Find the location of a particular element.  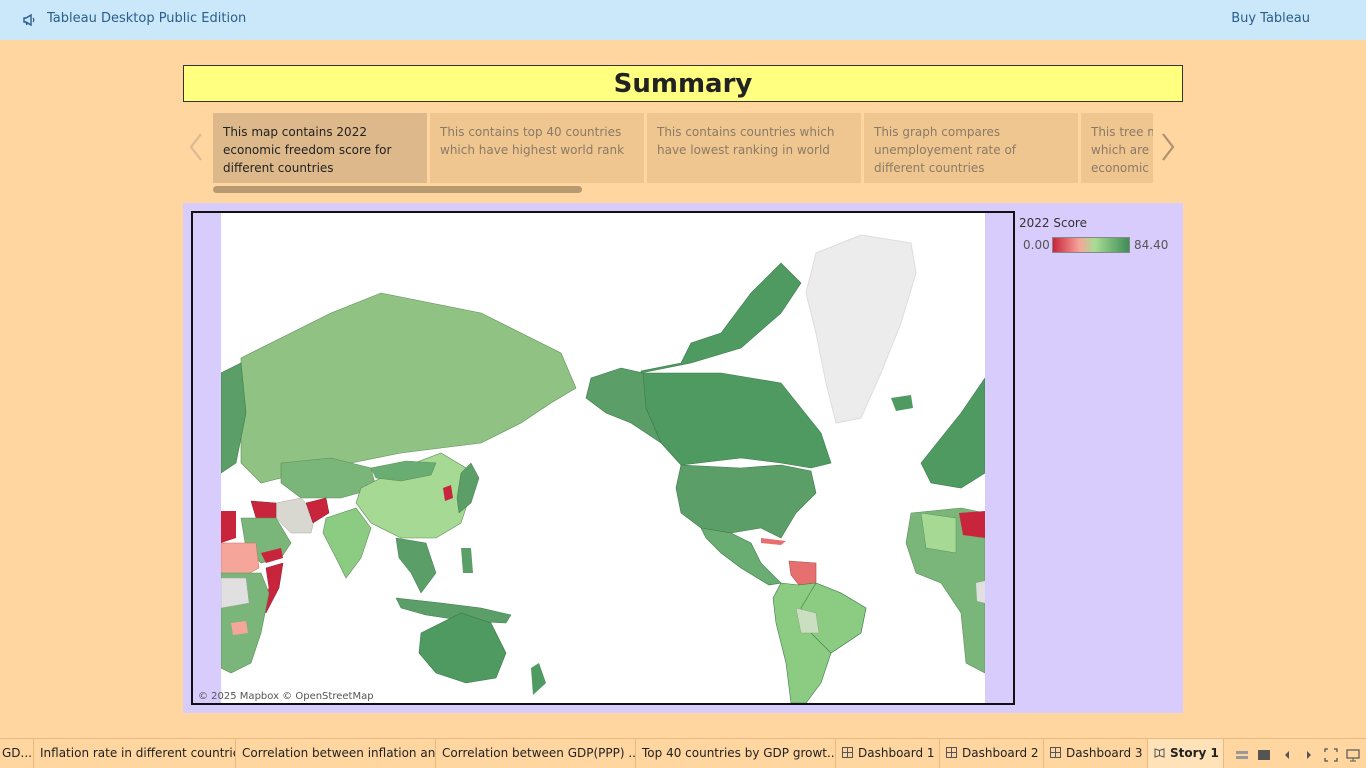

tab-story-1: Story 1 is located at coordinates (1186, 753).